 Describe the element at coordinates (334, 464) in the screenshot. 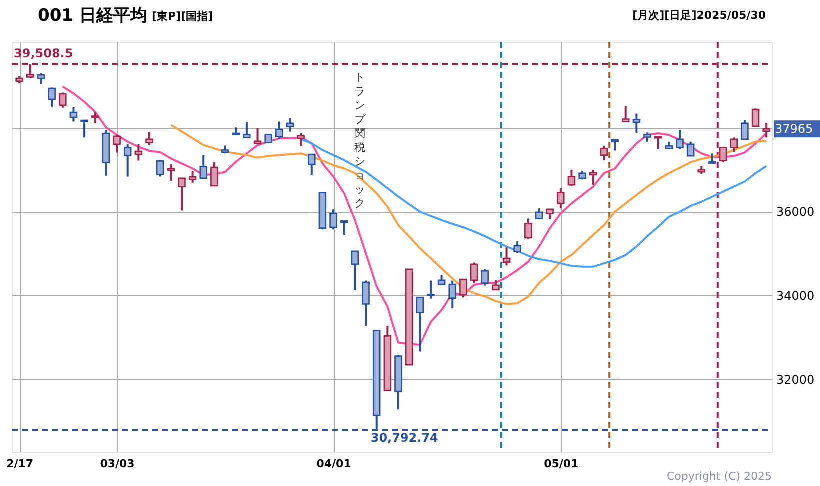

I see `x-tick-label: 04/01` at that location.